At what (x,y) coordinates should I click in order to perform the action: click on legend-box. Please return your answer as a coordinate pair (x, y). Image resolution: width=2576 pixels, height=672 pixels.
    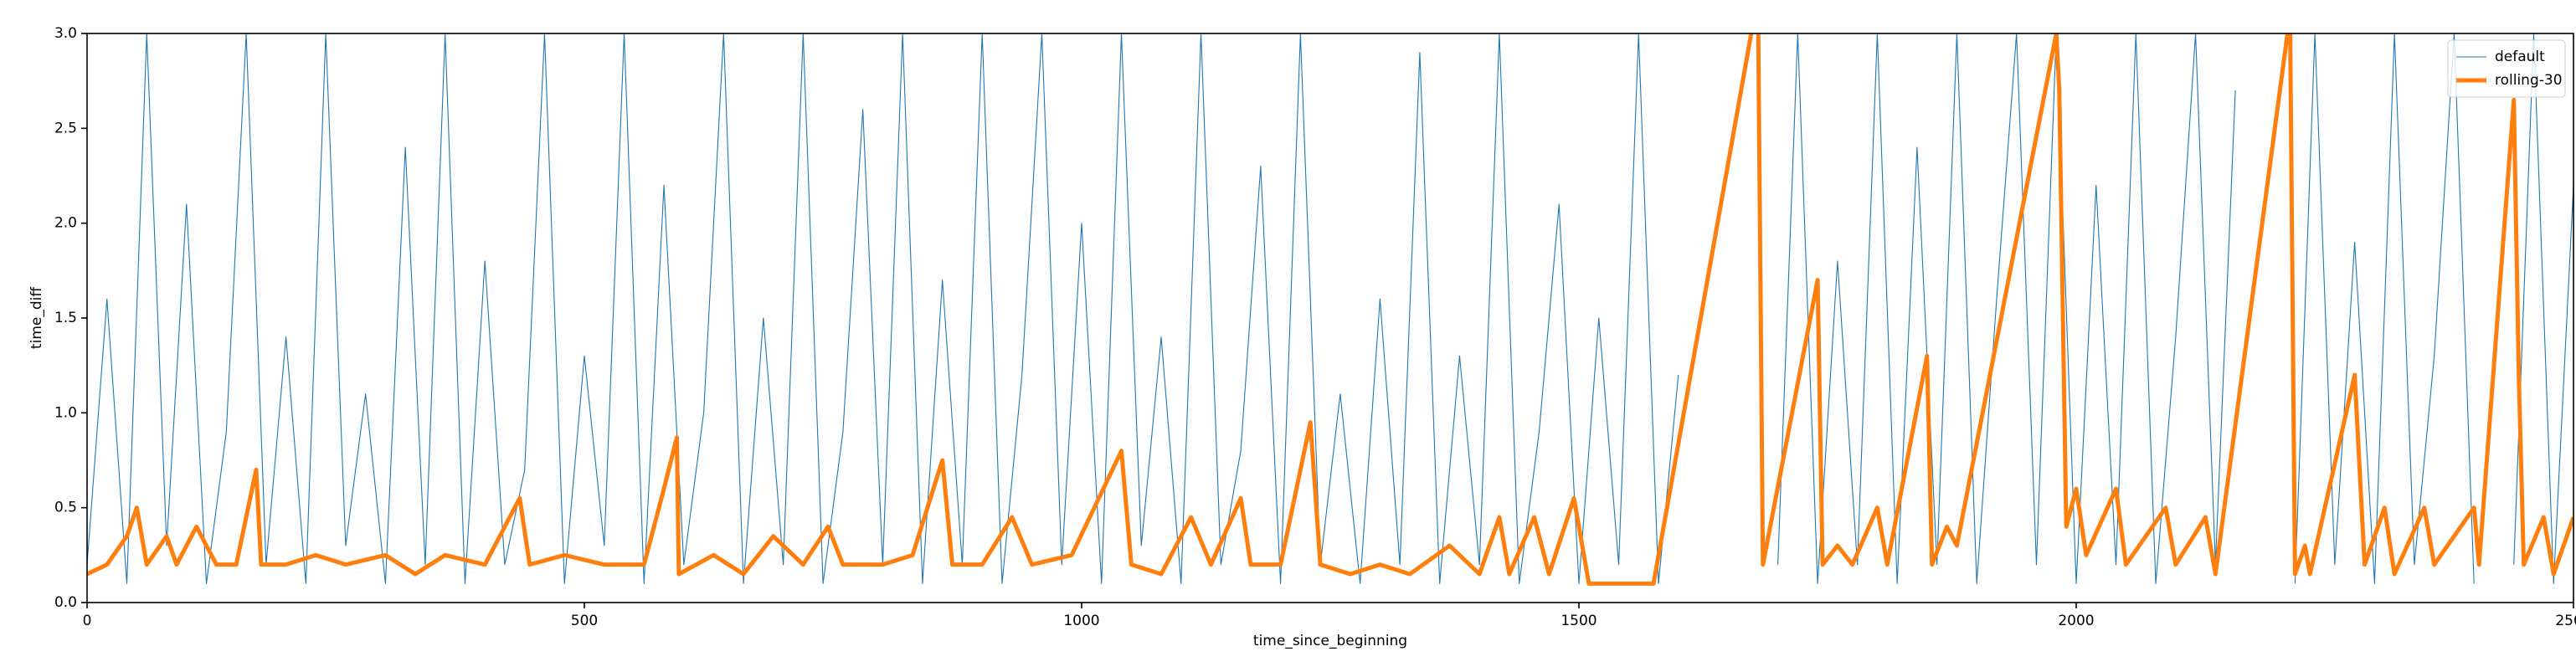
    Looking at the image, I should click on (2506, 68).